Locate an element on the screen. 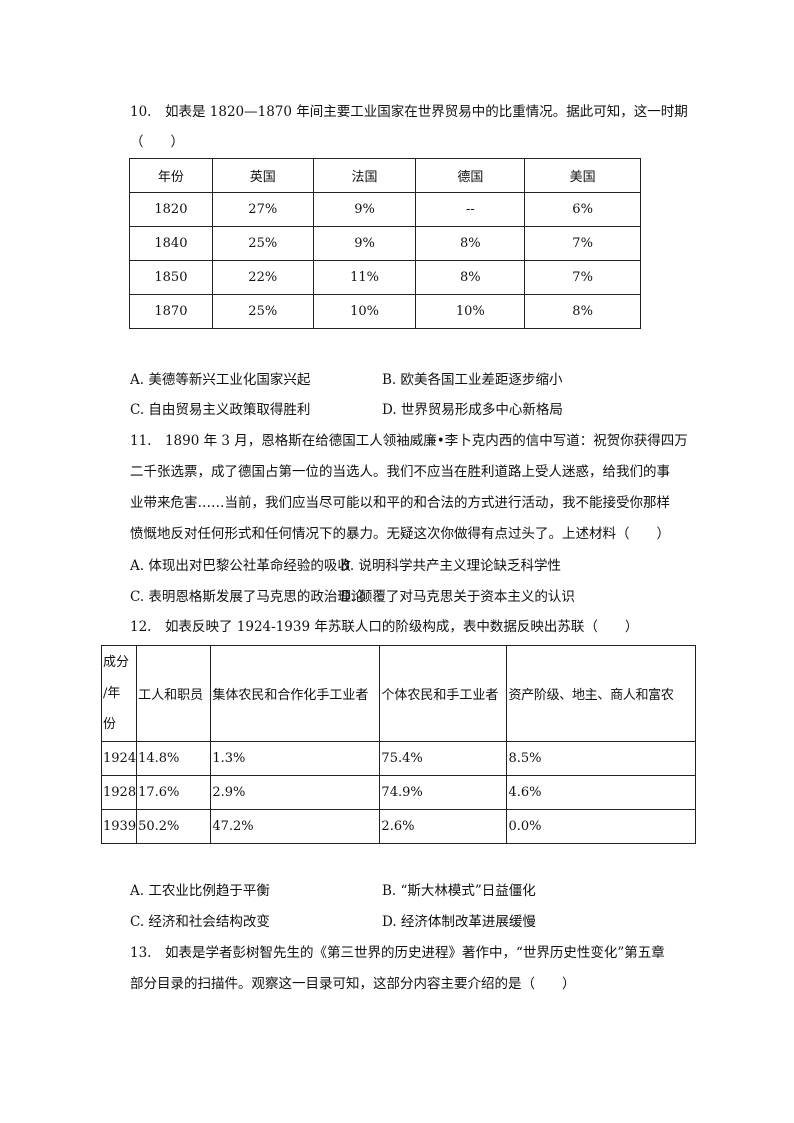 This screenshot has width=794, height=1123. header-cell: 工人和职员 is located at coordinates (174, 693).